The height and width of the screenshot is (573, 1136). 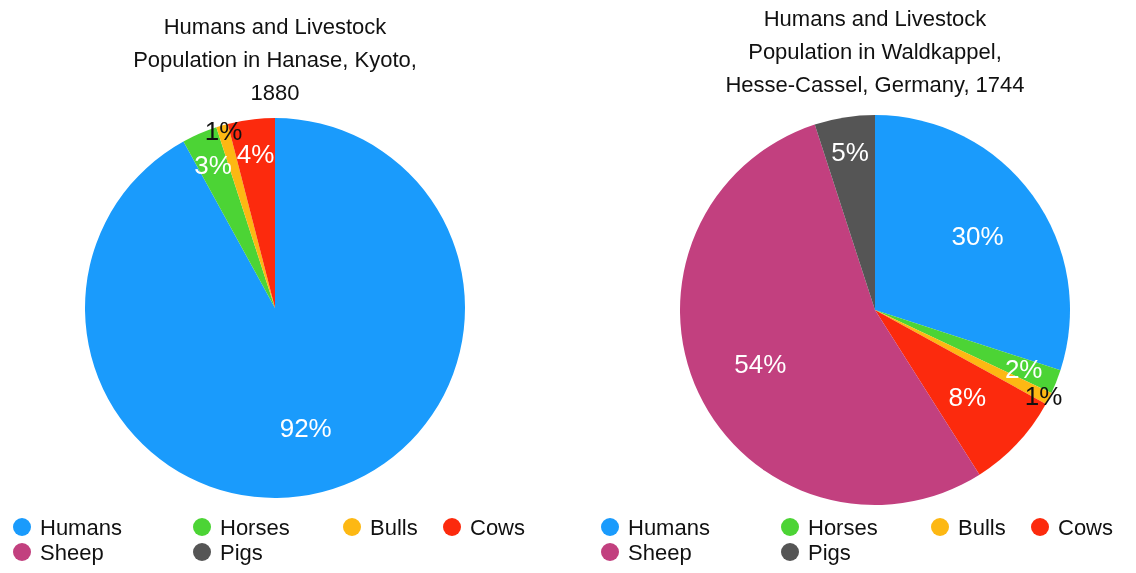 What do you see at coordinates (275, 59) in the screenshot?
I see `chart-title: Humans and Livestock Population in Hanase, Kyoto, 1880` at bounding box center [275, 59].